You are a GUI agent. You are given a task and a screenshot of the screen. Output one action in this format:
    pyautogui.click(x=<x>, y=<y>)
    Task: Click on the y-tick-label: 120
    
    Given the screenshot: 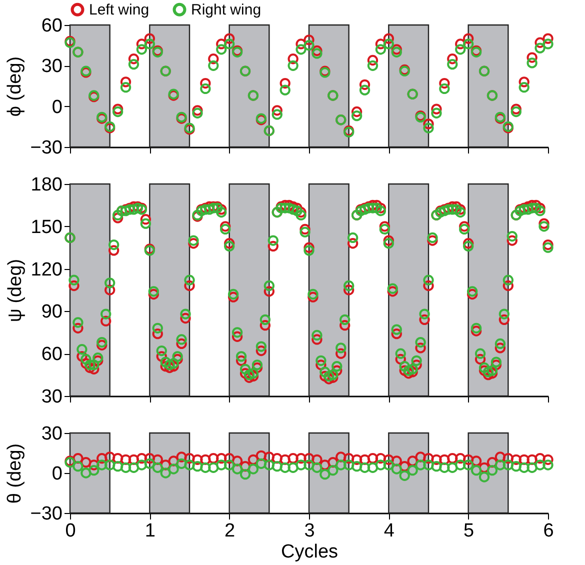 What is the action you would take?
    pyautogui.click(x=46, y=269)
    